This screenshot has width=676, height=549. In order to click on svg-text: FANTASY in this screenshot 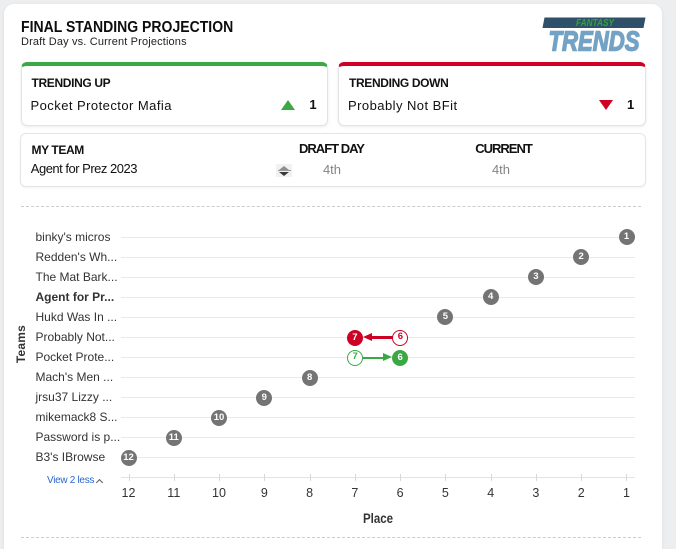, I will do `click(595, 23)`.